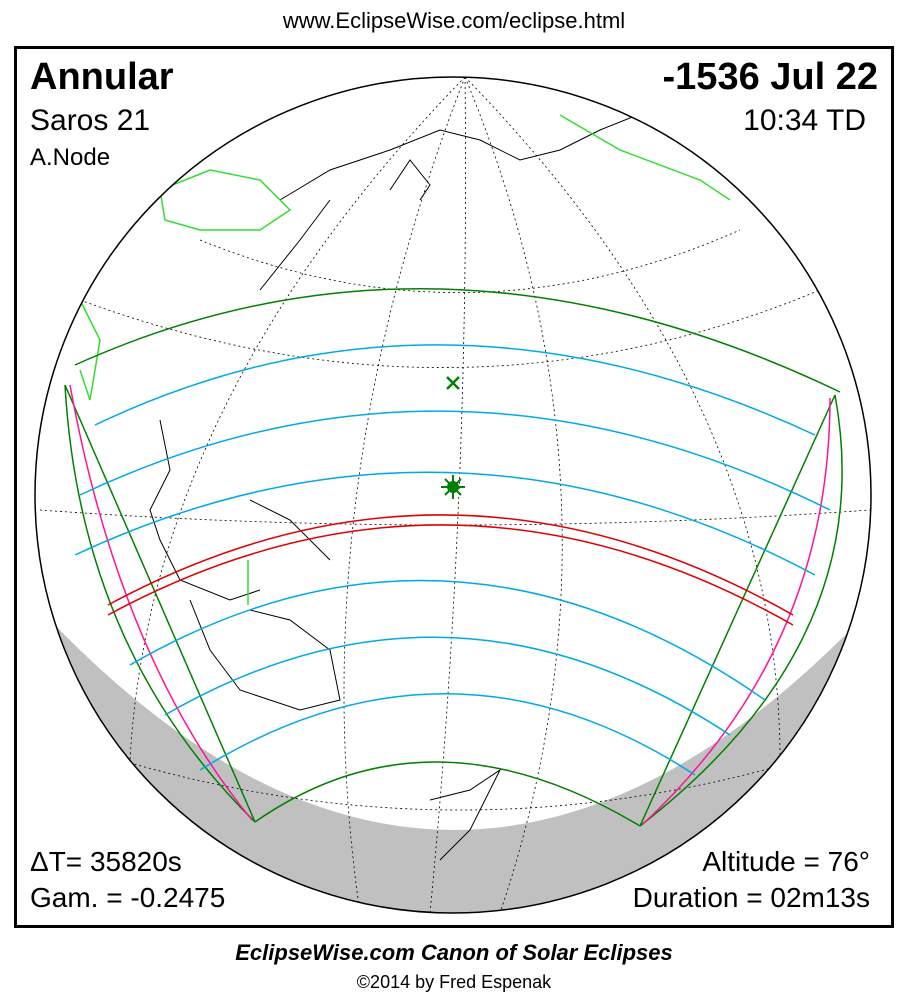 The height and width of the screenshot is (1004, 908). What do you see at coordinates (786, 861) in the screenshot?
I see `sun-altitude: Altitude = 76°` at bounding box center [786, 861].